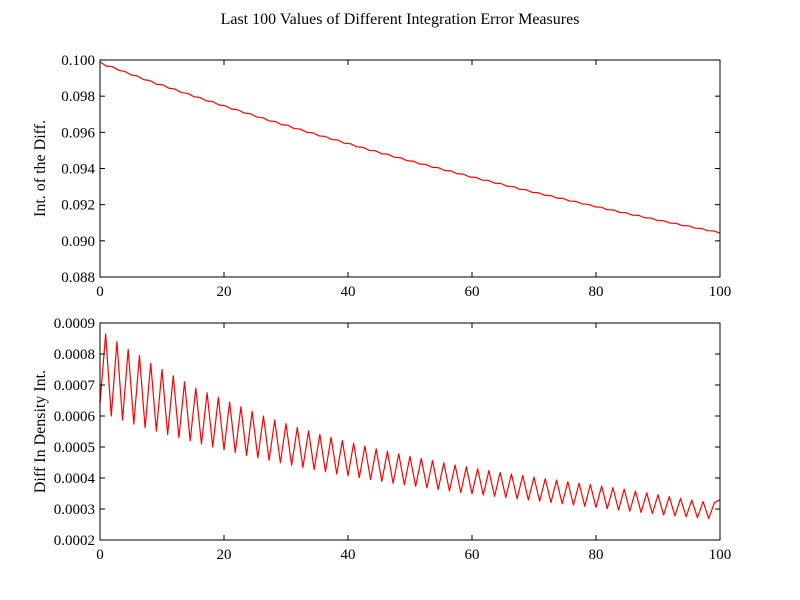 This screenshot has width=800, height=600. I want to click on top-y-tick-label: 0.100, so click(78, 61).